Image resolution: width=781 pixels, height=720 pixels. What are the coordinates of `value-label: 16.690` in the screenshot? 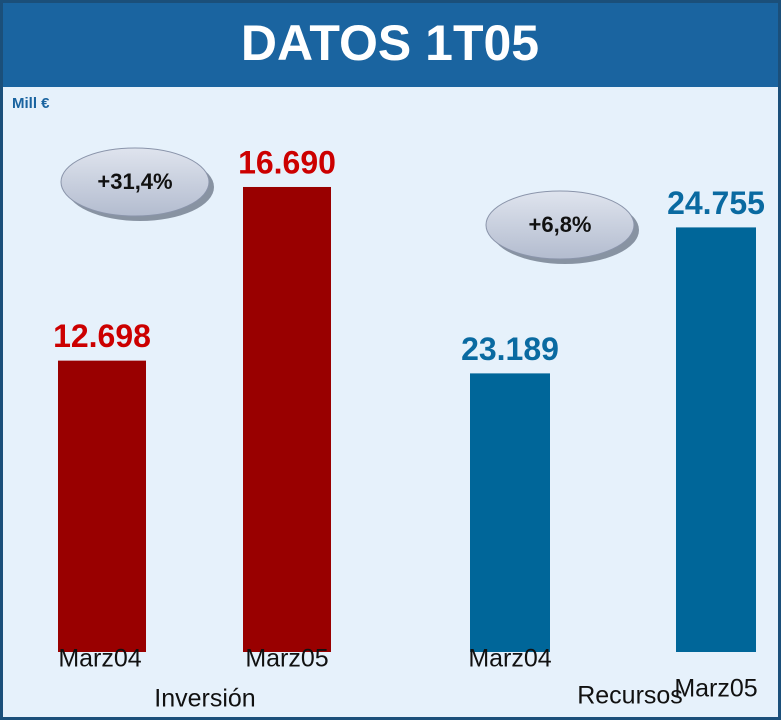 It's located at (287, 162).